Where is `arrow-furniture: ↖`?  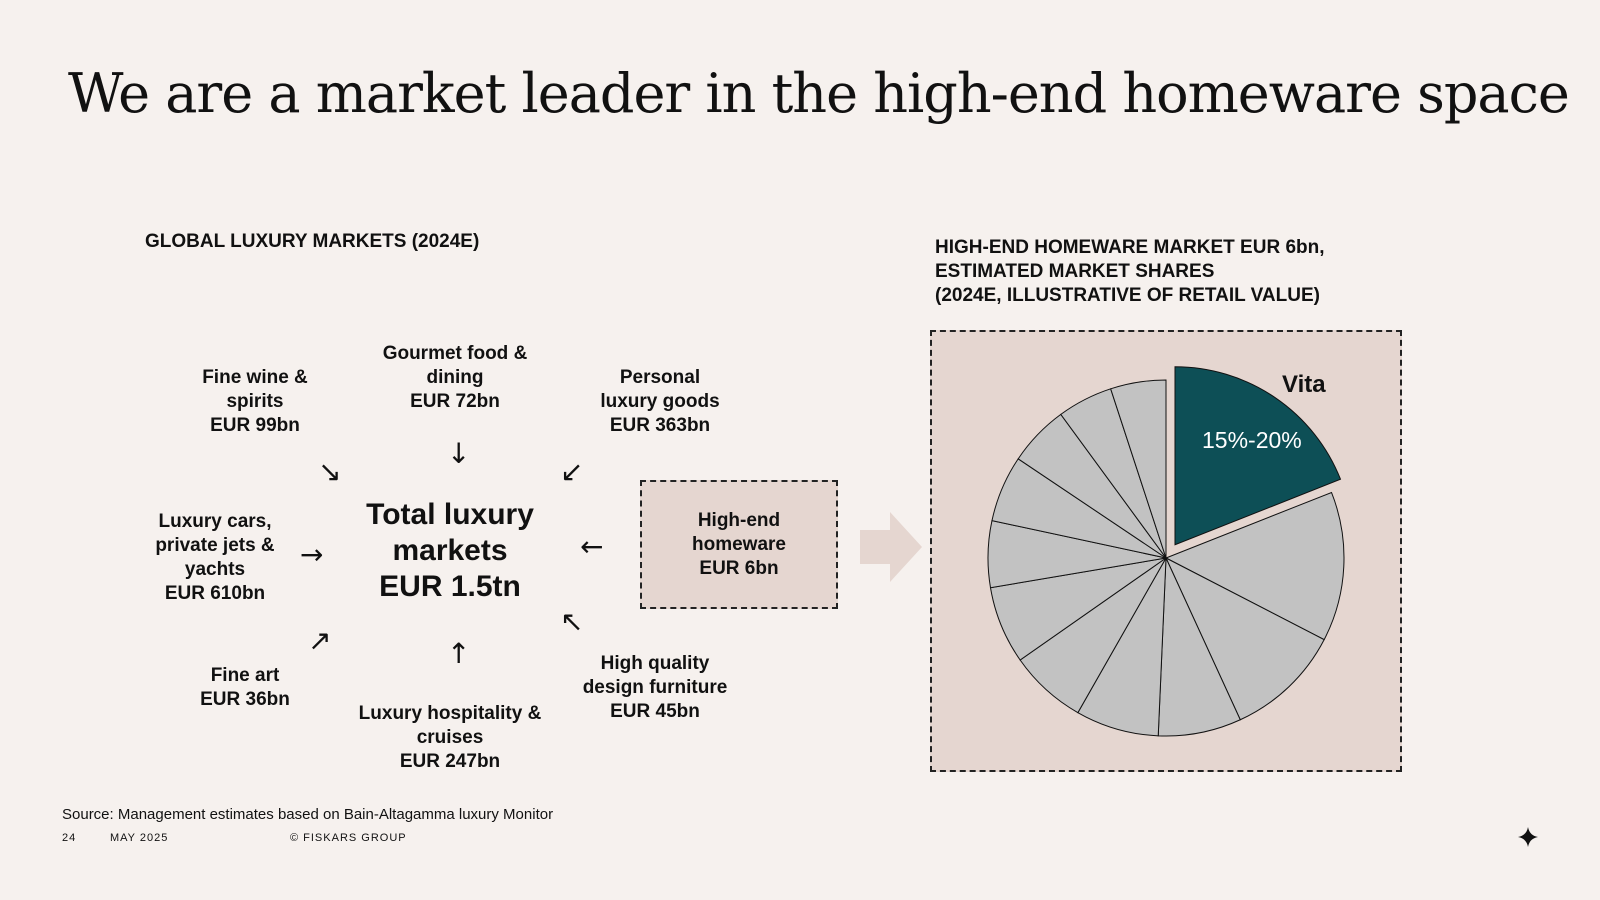 arrow-furniture: ↖ is located at coordinates (572, 621).